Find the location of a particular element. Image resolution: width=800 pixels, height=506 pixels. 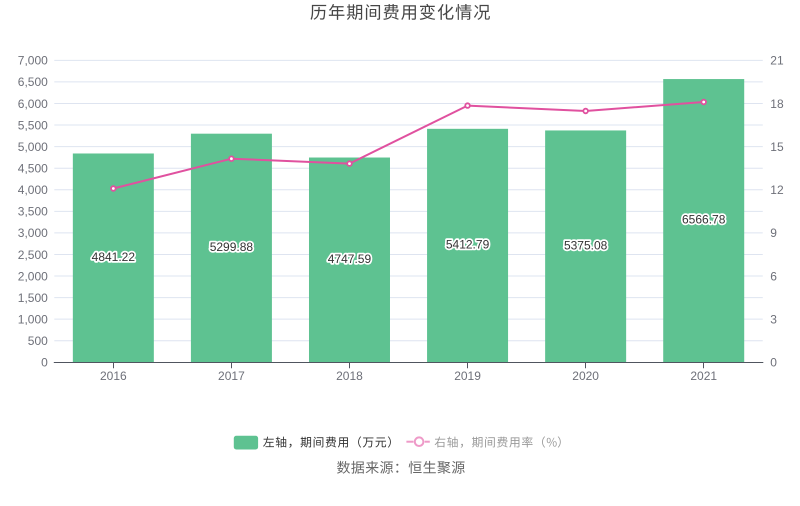

svg-text: 5299.88 is located at coordinates (232, 247).